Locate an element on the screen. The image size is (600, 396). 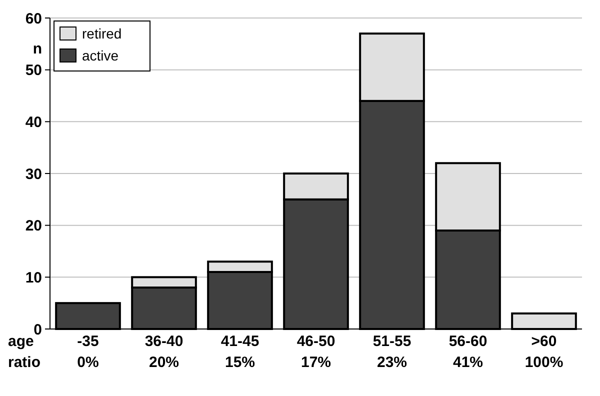
x-axis-title: age is located at coordinates (21, 341).